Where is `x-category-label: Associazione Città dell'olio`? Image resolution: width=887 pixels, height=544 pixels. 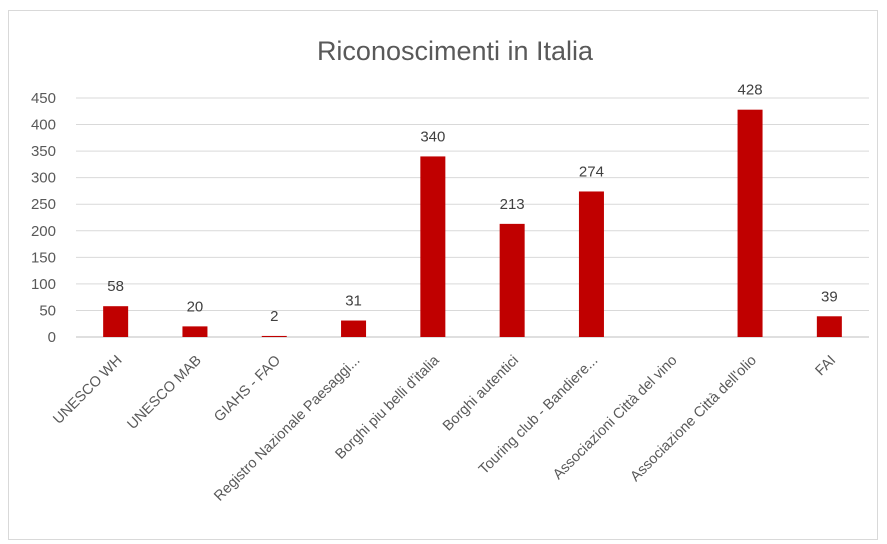
x-category-label: Associazione Città dell'olio is located at coordinates (693, 419).